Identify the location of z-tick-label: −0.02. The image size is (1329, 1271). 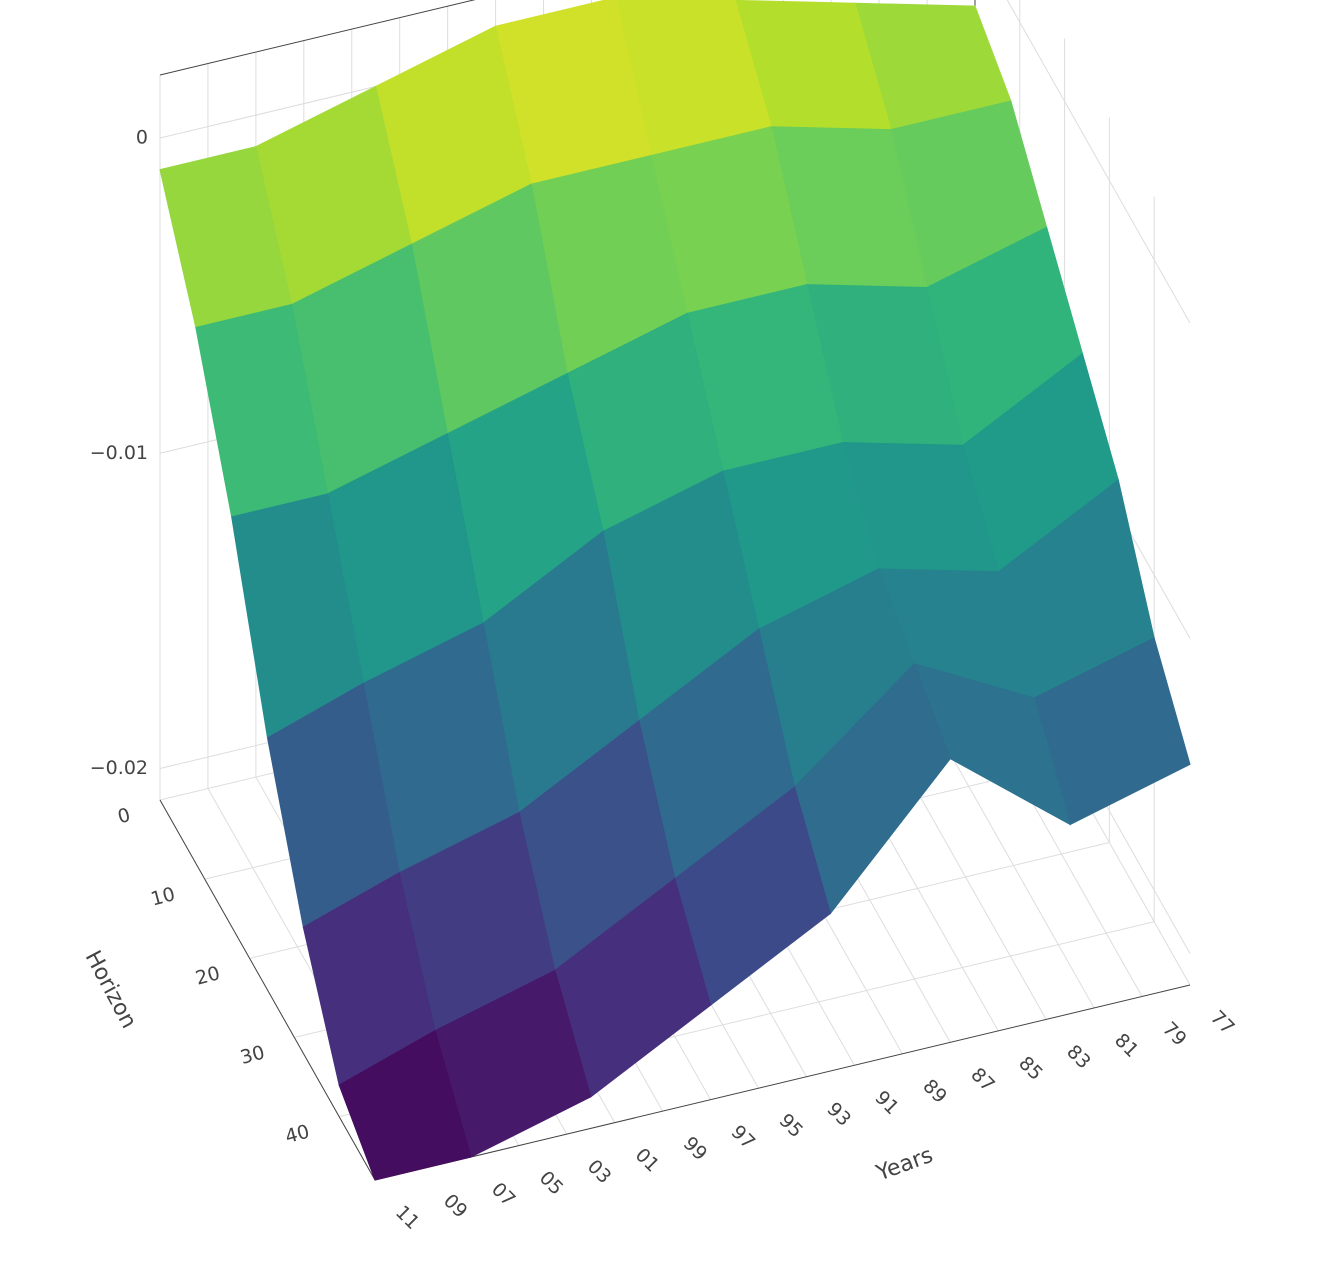
(119, 768).